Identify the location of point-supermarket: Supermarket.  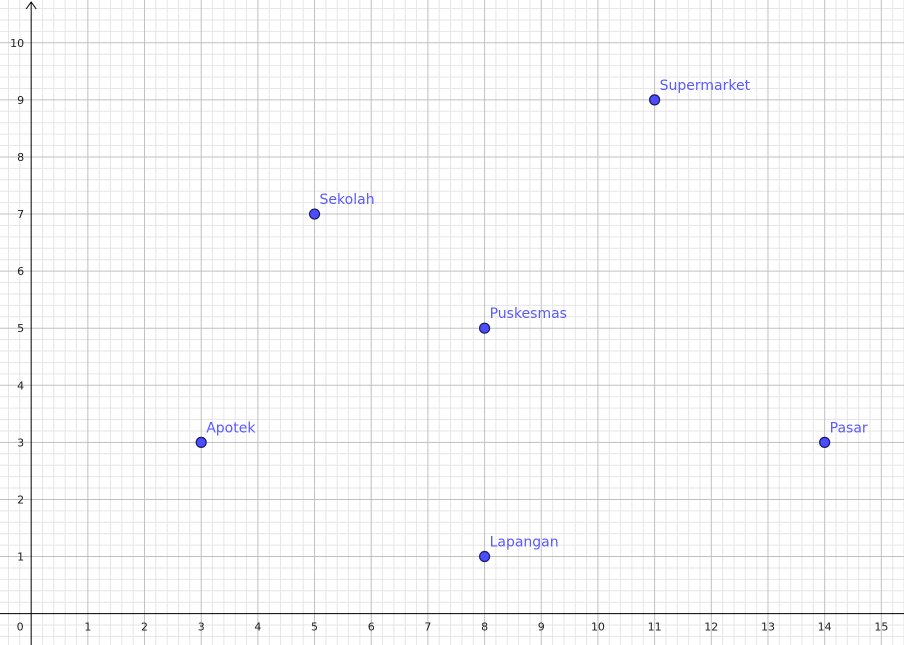
(700, 92).